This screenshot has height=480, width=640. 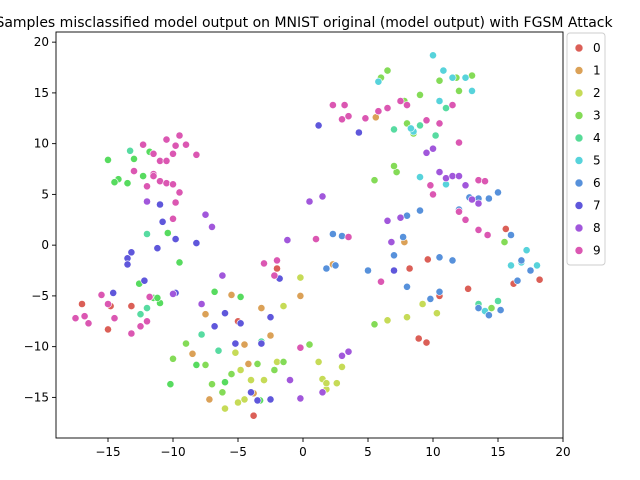 I want to click on x-tick-label: 20, so click(x=562, y=452).